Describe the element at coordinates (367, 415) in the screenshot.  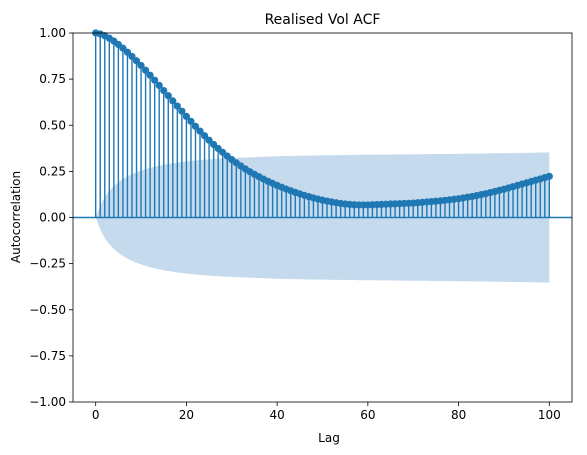
I see `x-tick-label: 60` at that location.